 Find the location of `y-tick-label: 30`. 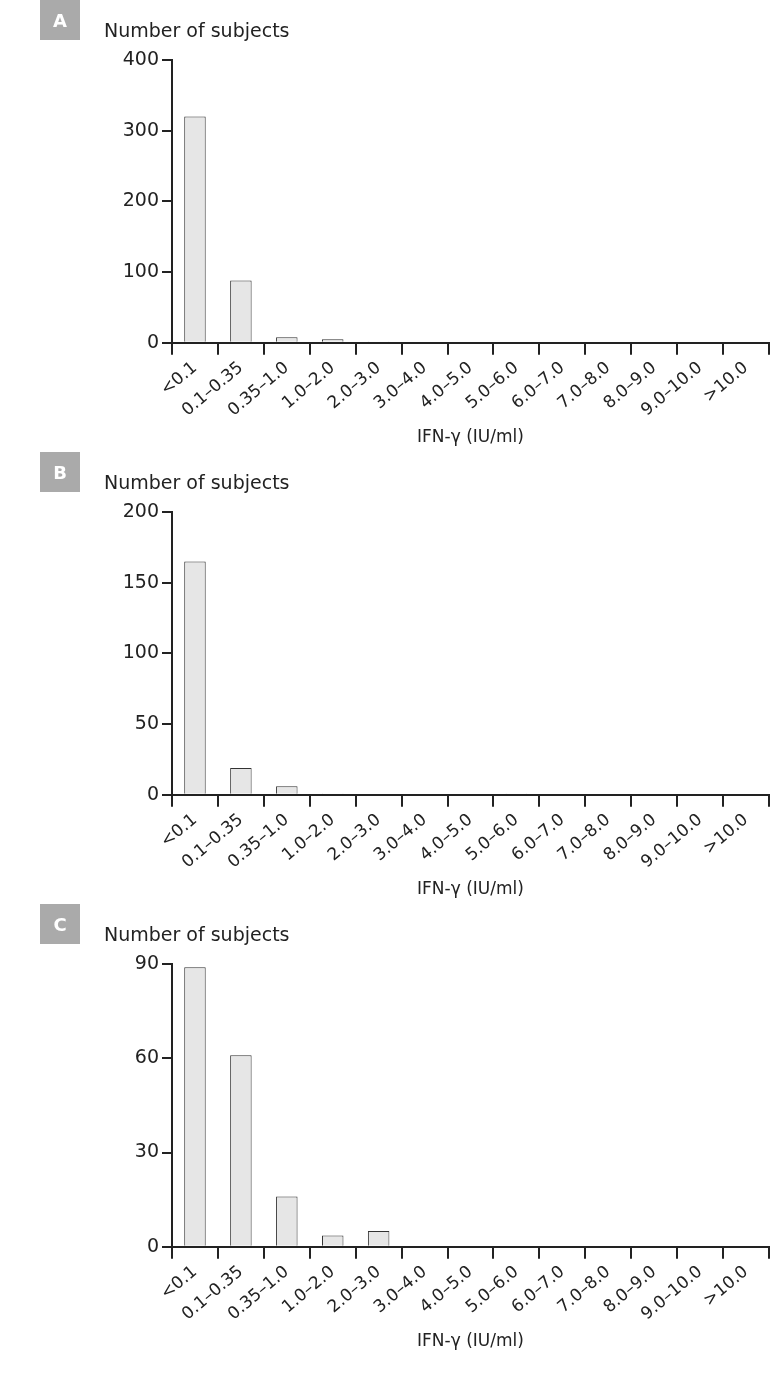

y-tick-label: 30 is located at coordinates (146, 1150).